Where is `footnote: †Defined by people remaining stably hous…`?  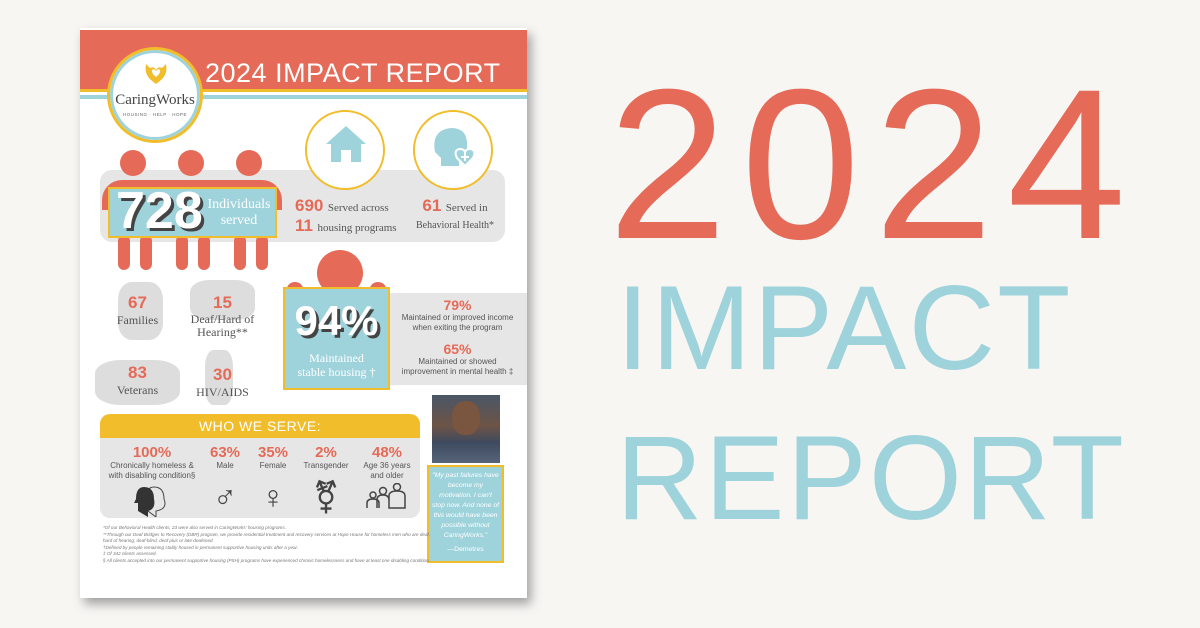
footnote: †Defined by people remaining stably hous… is located at coordinates (201, 547).